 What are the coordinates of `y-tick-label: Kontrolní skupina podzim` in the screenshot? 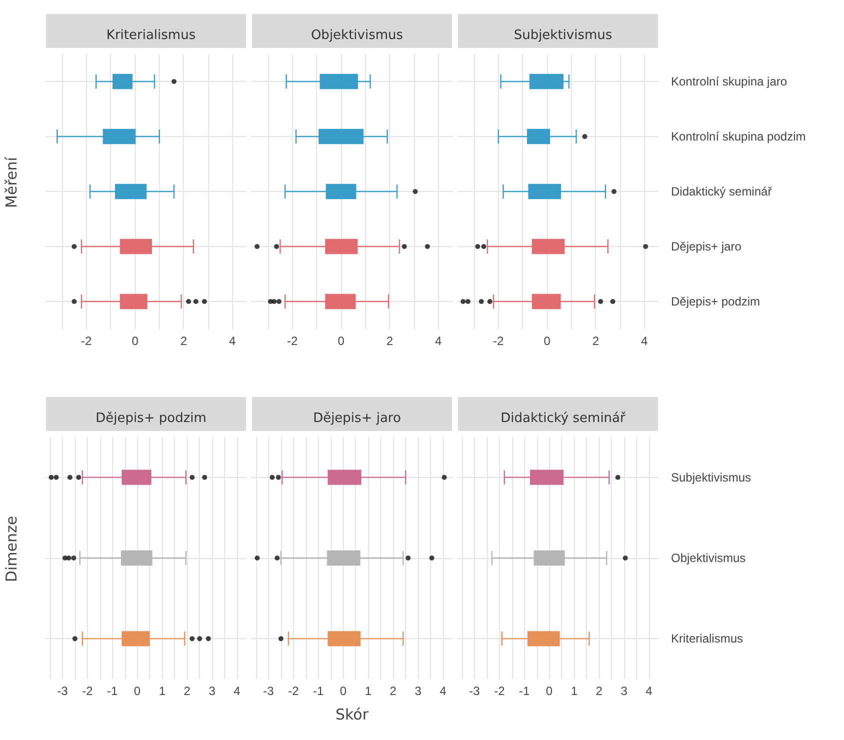 It's located at (738, 137).